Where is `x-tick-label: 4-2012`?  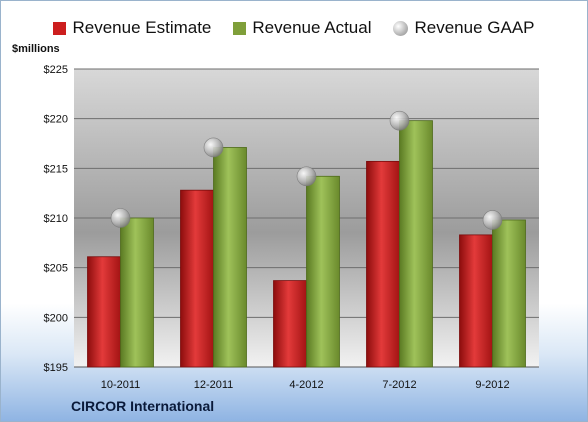 x-tick-label: 4-2012 is located at coordinates (306, 385).